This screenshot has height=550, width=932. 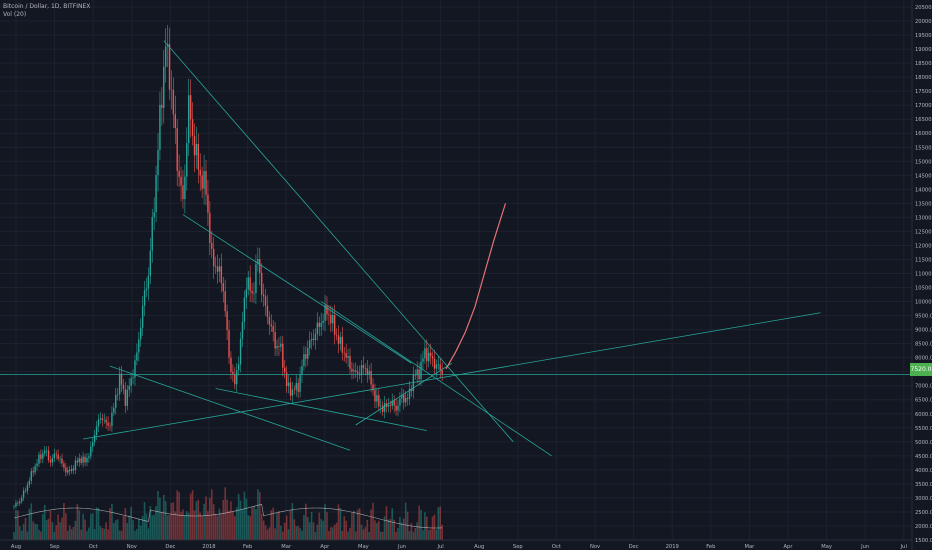 I want to click on time-tick-label: Dec, so click(x=634, y=547).